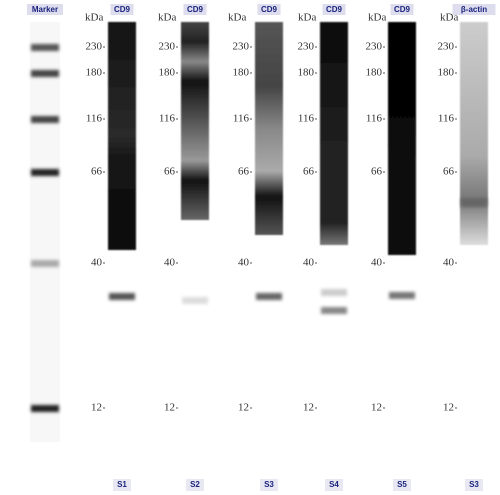 This screenshot has height=495, width=500. I want to click on target-label: β-actin, so click(474, 9).